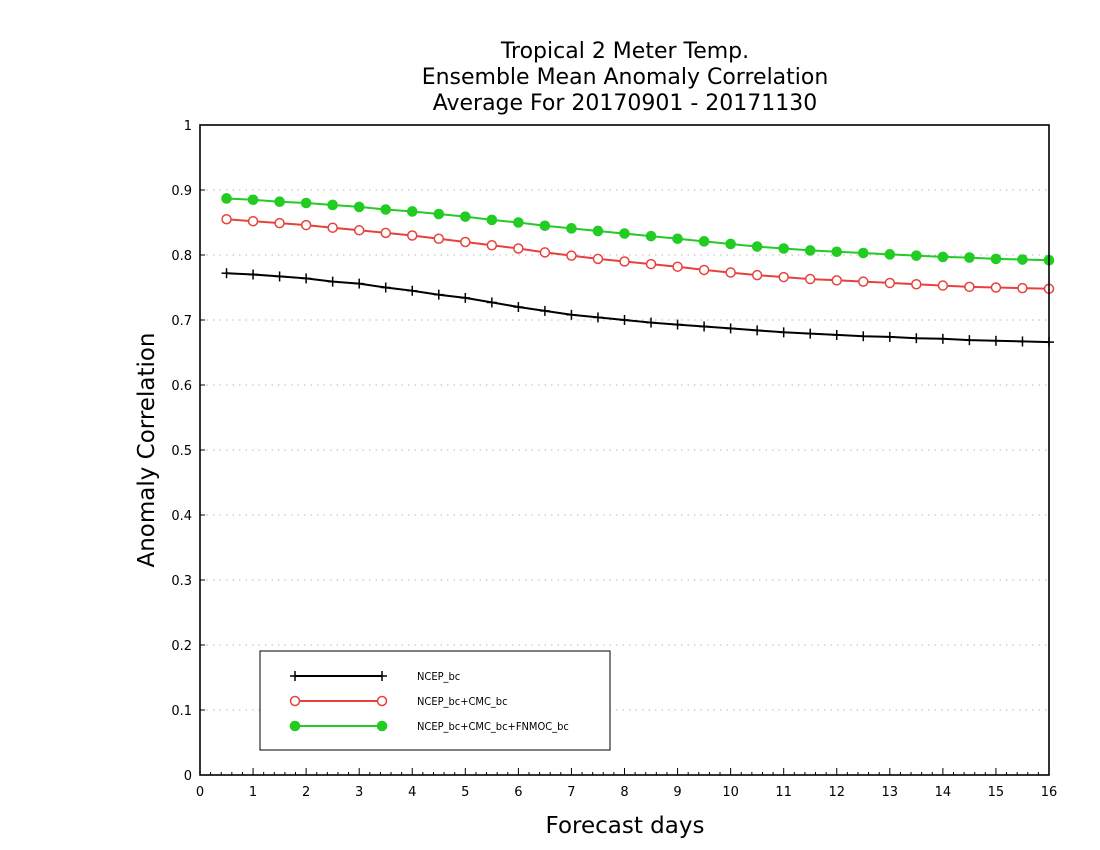 This screenshot has width=1100, height=850. Describe the element at coordinates (181, 711) in the screenshot. I see `y-tick-label-1: 0.1` at that location.